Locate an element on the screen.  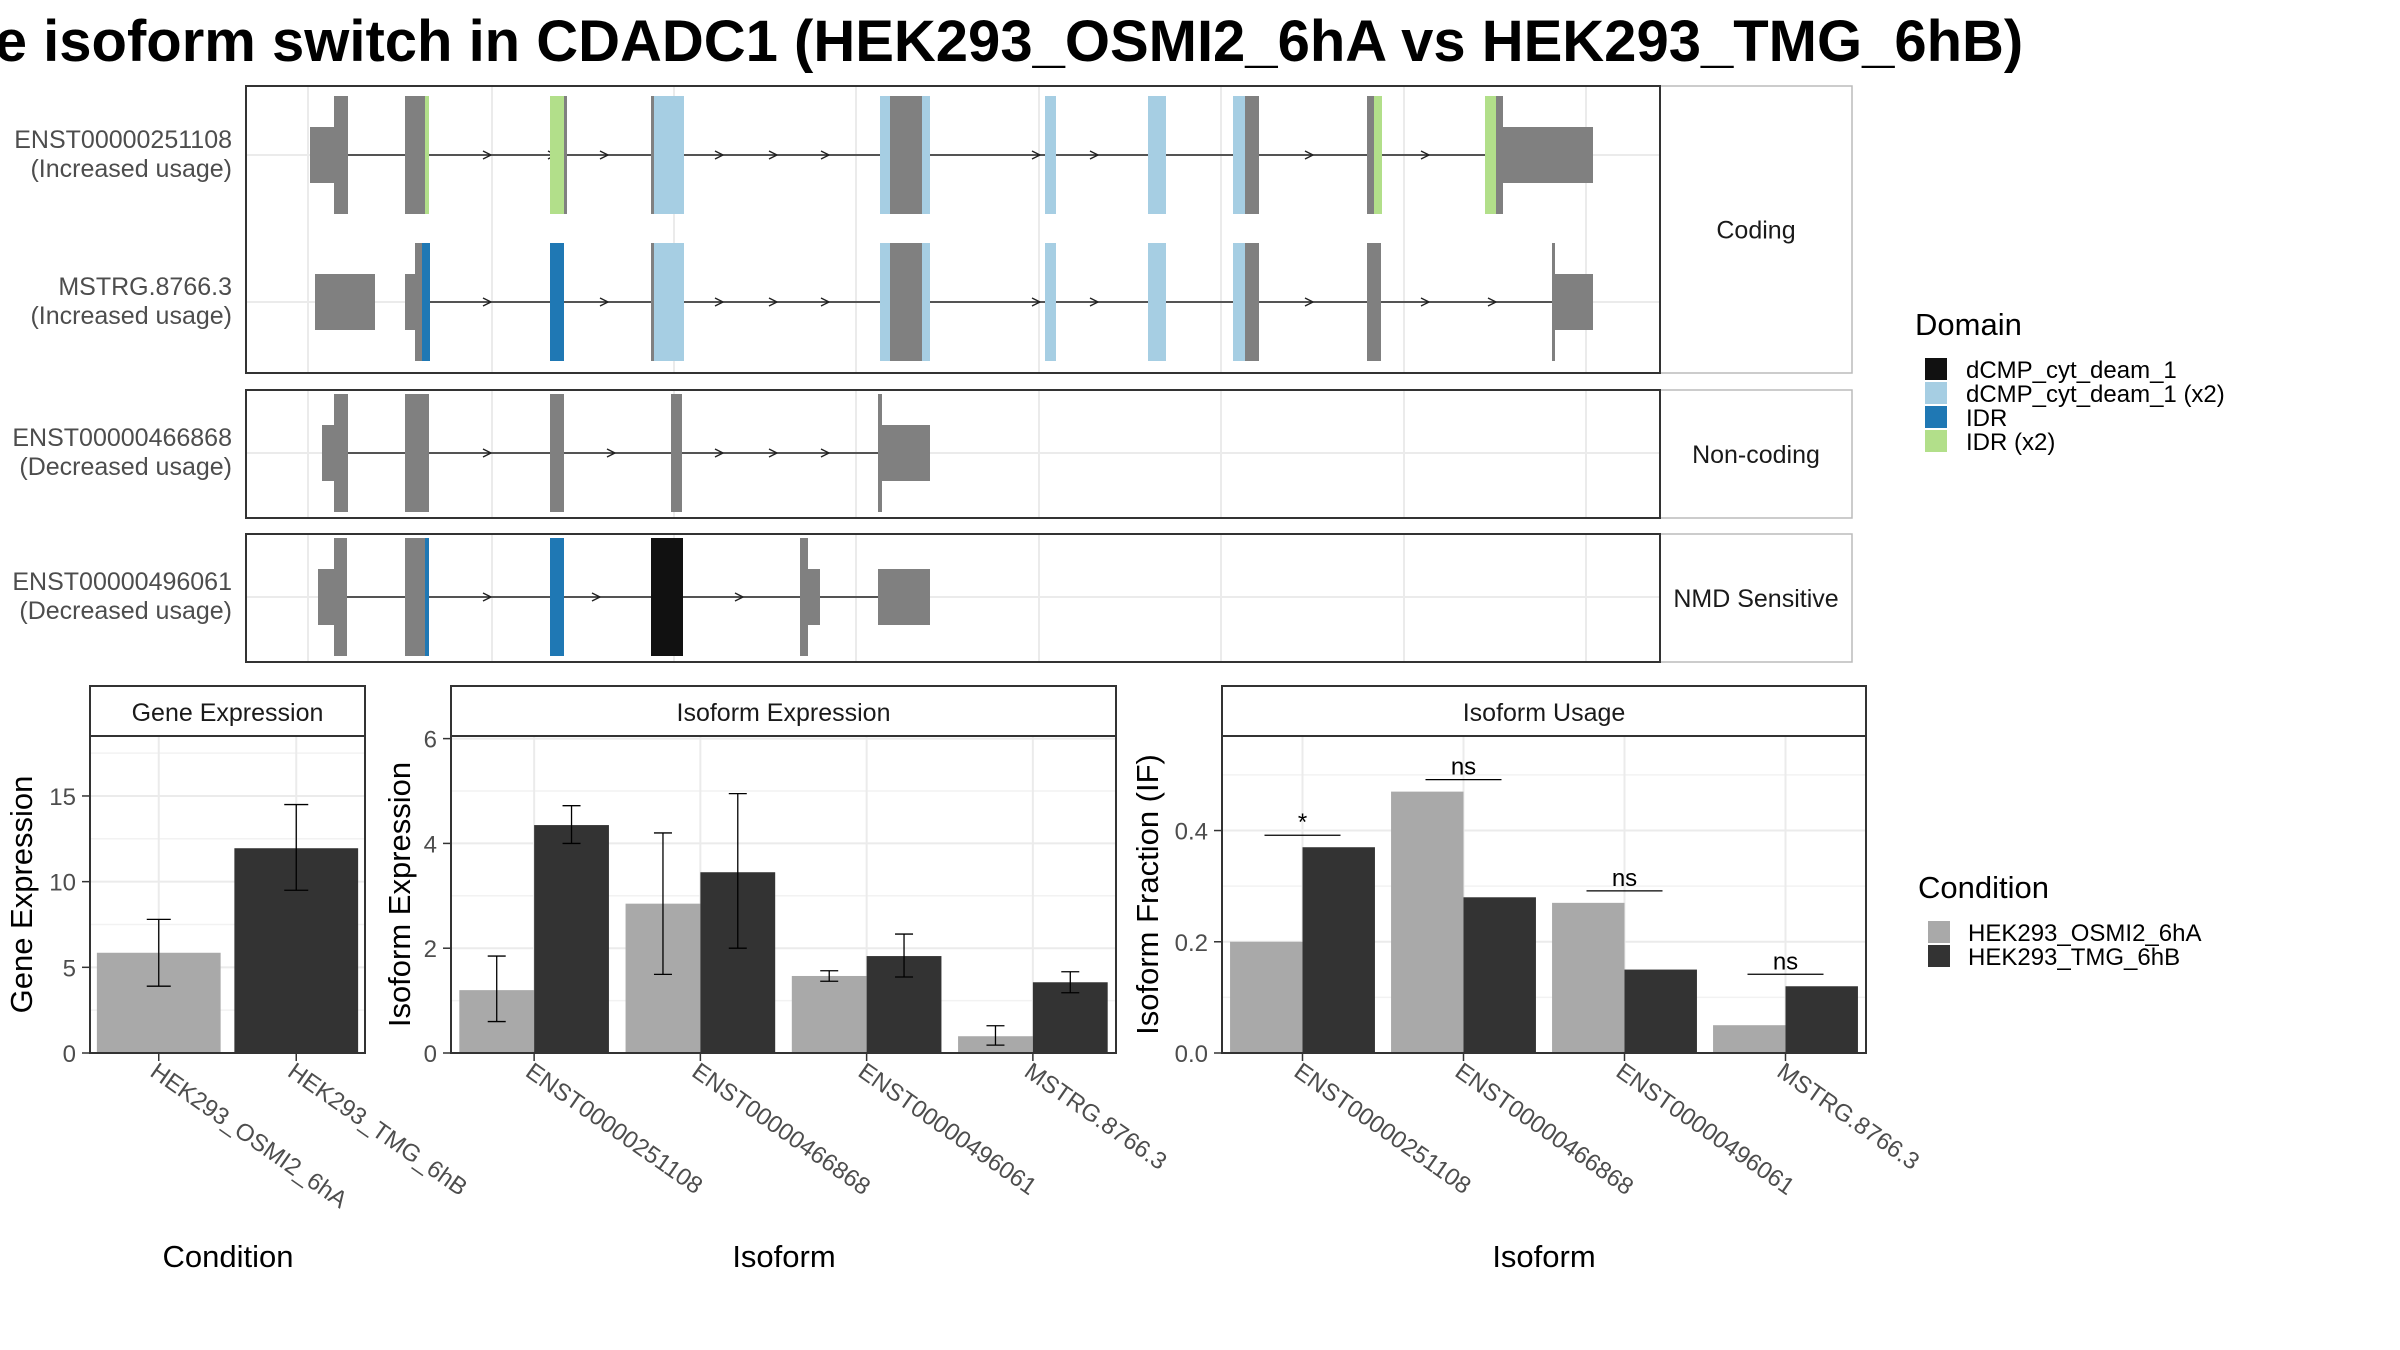
transcript-row: MSTRG.8766.3(Increased usage) is located at coordinates (811, 302).